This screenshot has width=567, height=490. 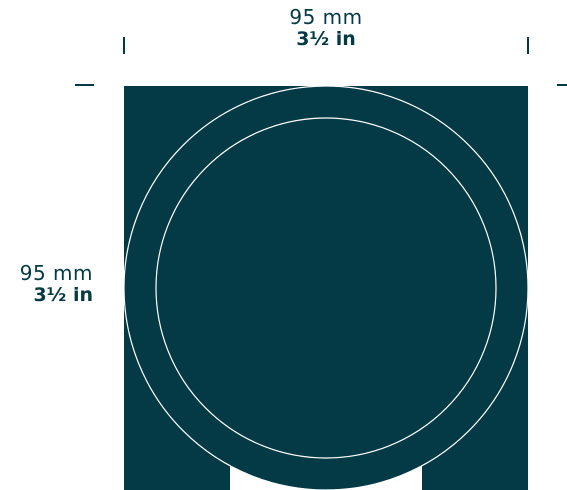 I want to click on height-dimension-label: 95 mm 3½ in, so click(x=46, y=284).